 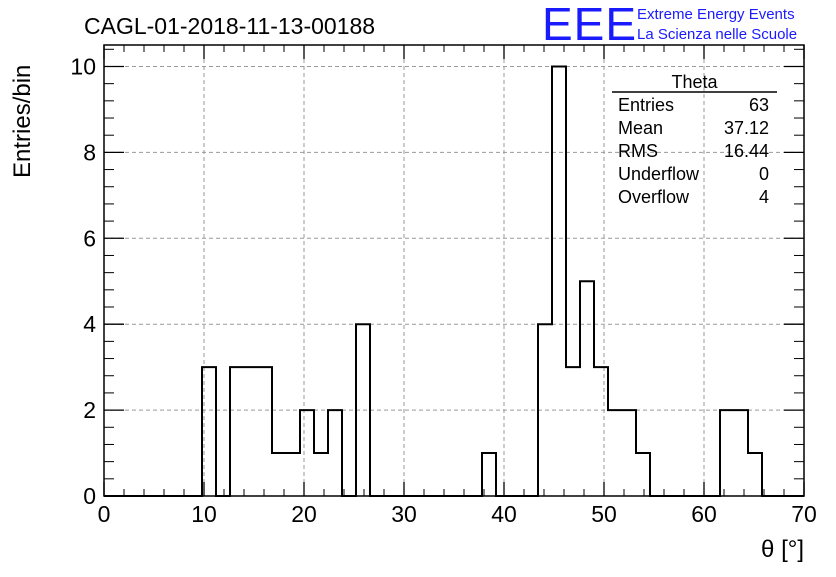 What do you see at coordinates (659, 174) in the screenshot?
I see `stats-label: Underflow` at bounding box center [659, 174].